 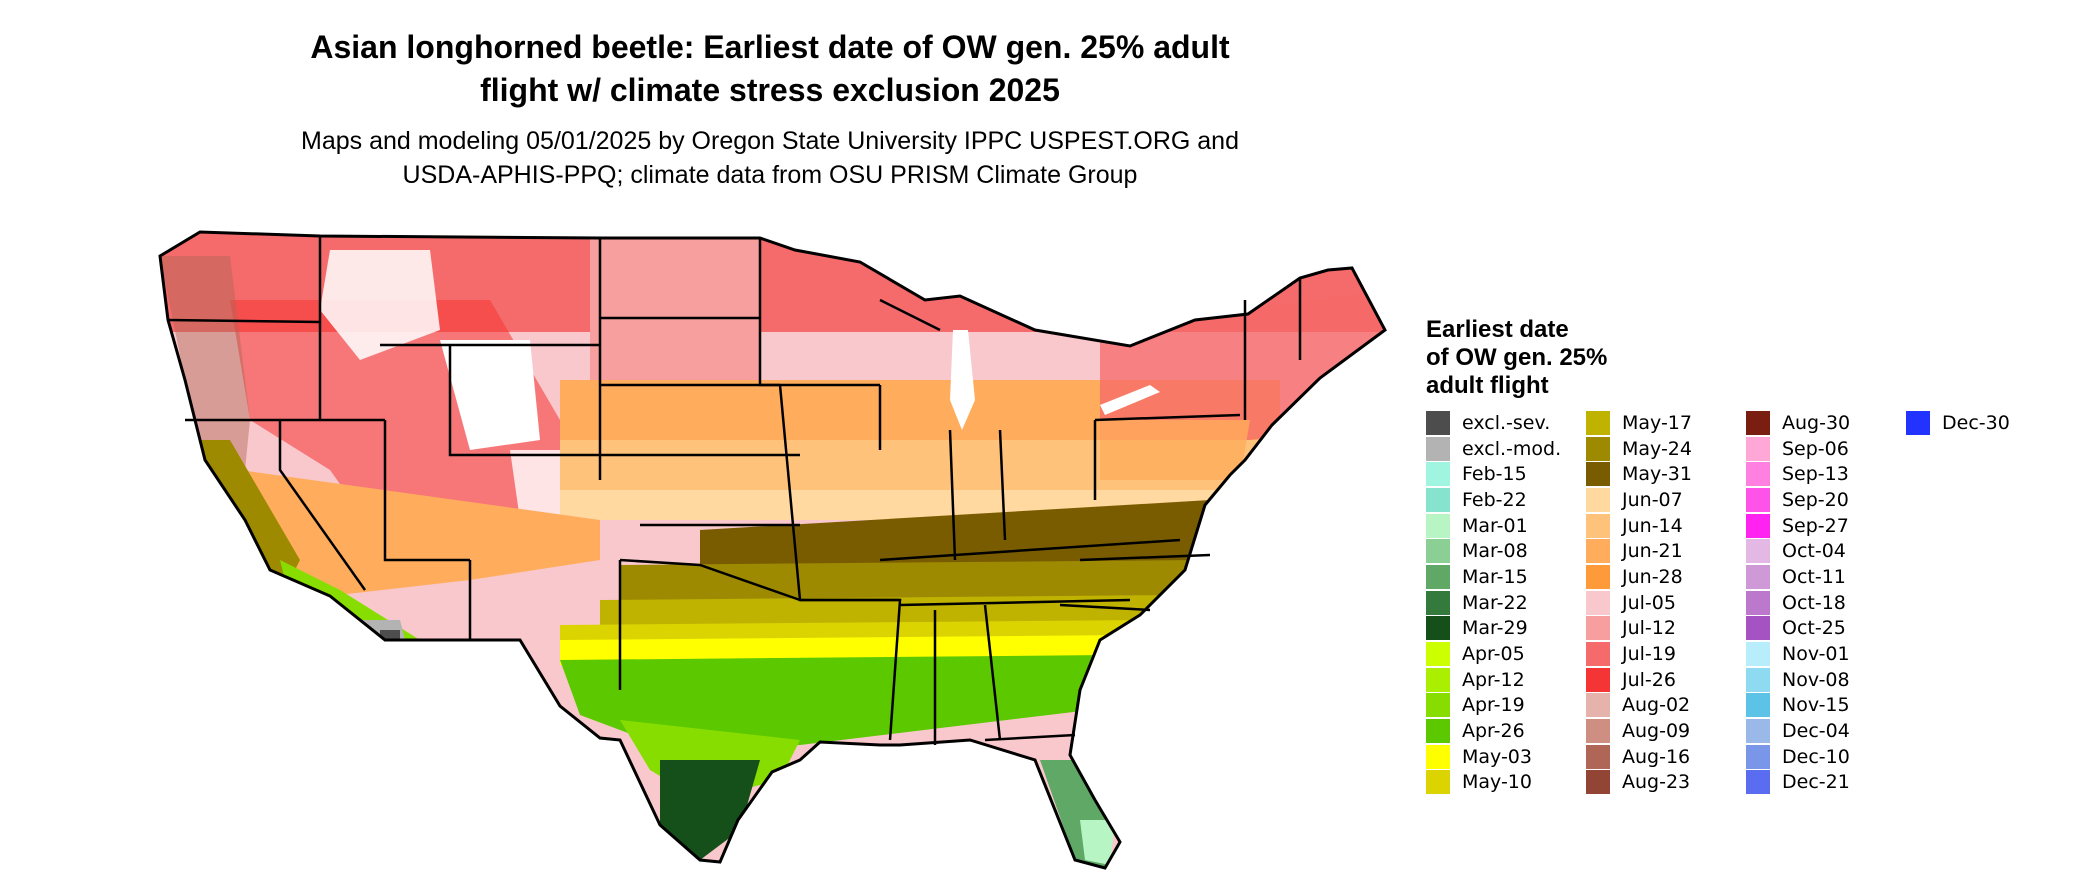 What do you see at coordinates (1656, 705) in the screenshot?
I see `legend-label: Aug-02` at bounding box center [1656, 705].